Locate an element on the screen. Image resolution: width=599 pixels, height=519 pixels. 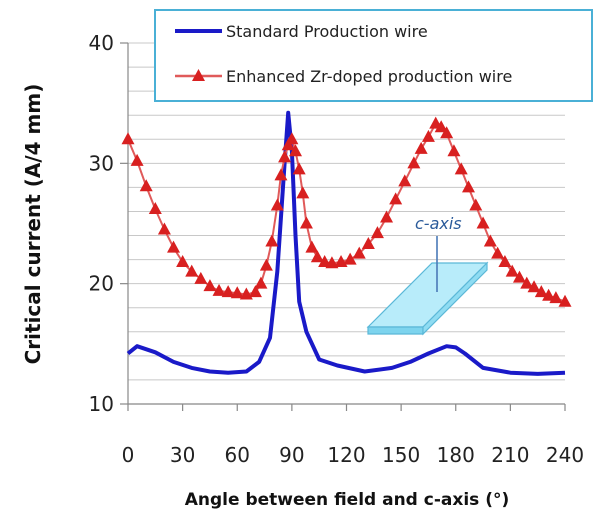
legend-label-enhanced: Enhanced Zr-doped production wire is located at coordinates (369, 76).